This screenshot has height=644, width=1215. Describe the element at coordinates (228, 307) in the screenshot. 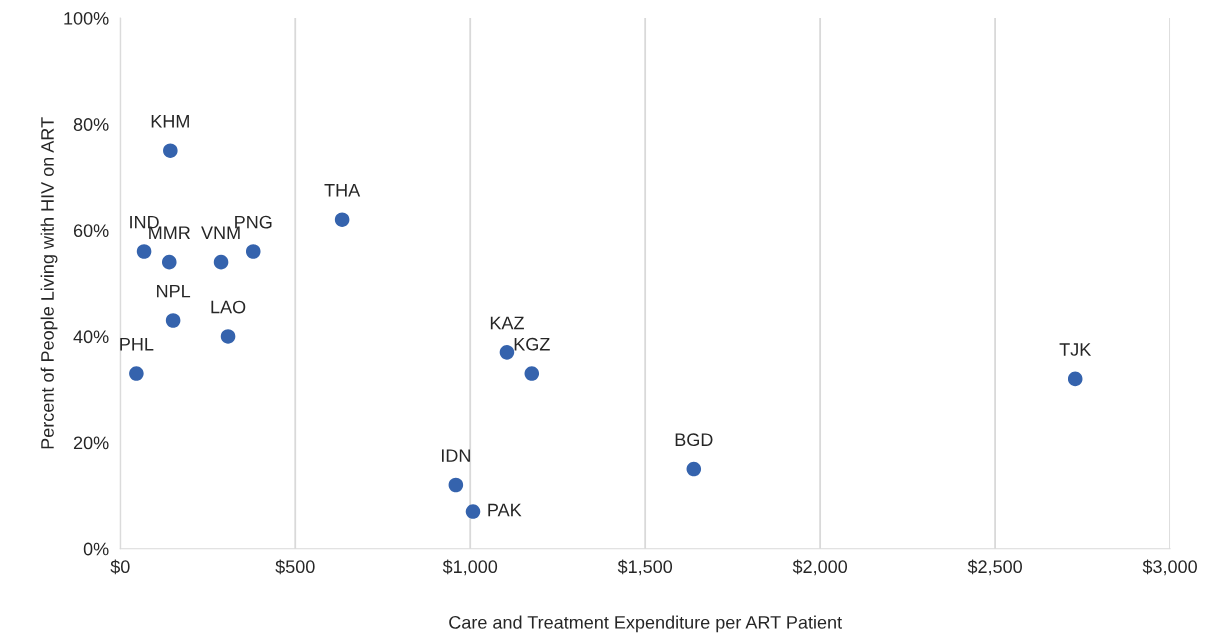

I see `annotation: LAO` at that location.